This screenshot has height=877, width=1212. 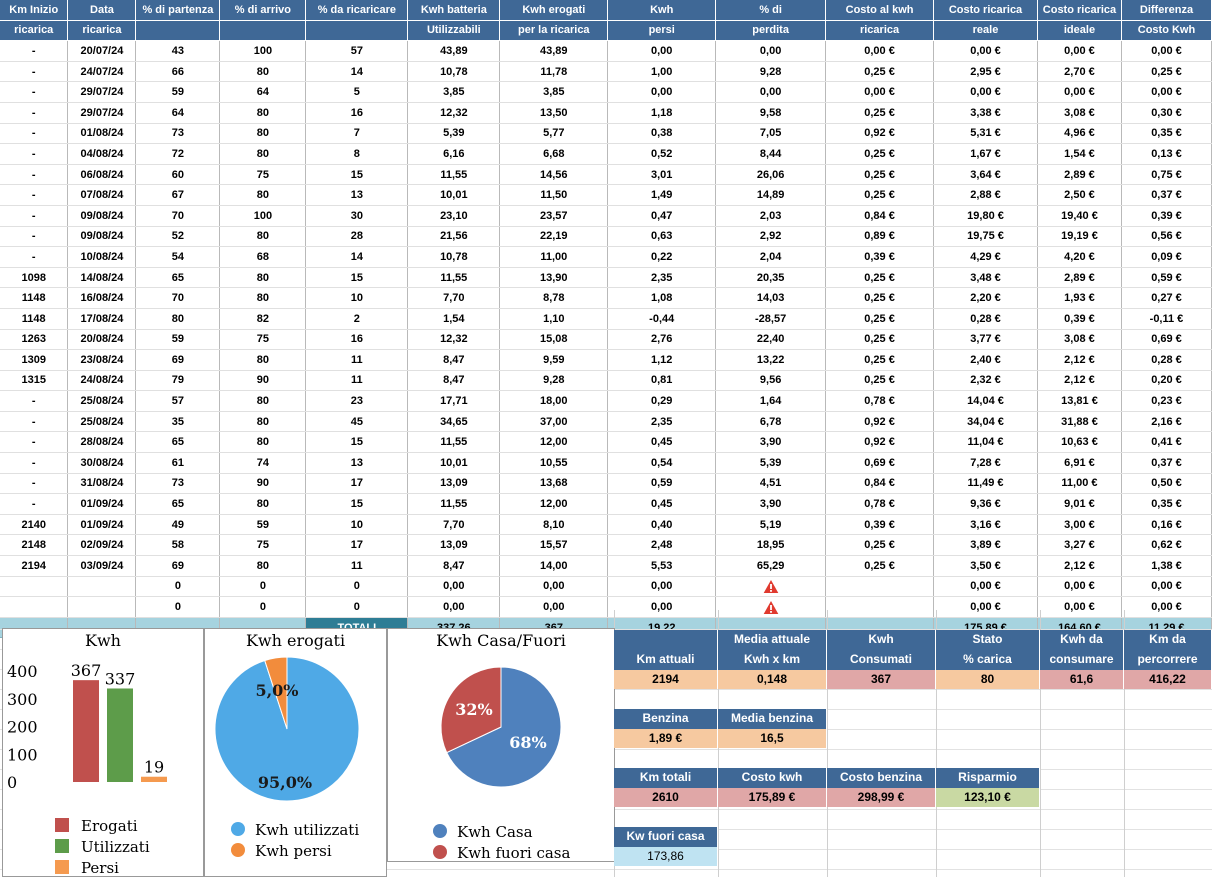 I want to click on table-cell: 4,29 €, so click(x=985, y=257).